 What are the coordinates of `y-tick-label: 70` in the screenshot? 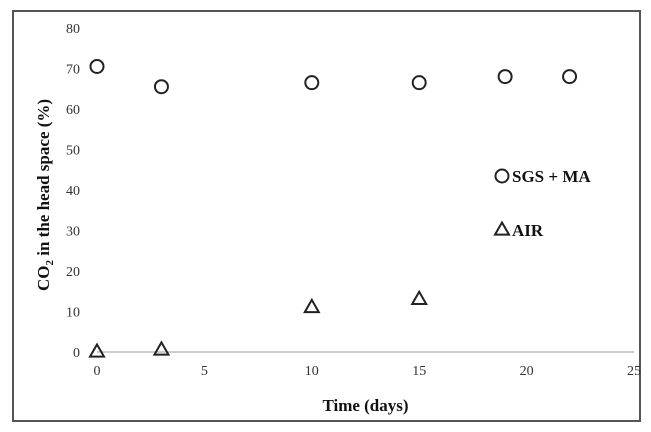 It's located at (73, 70).